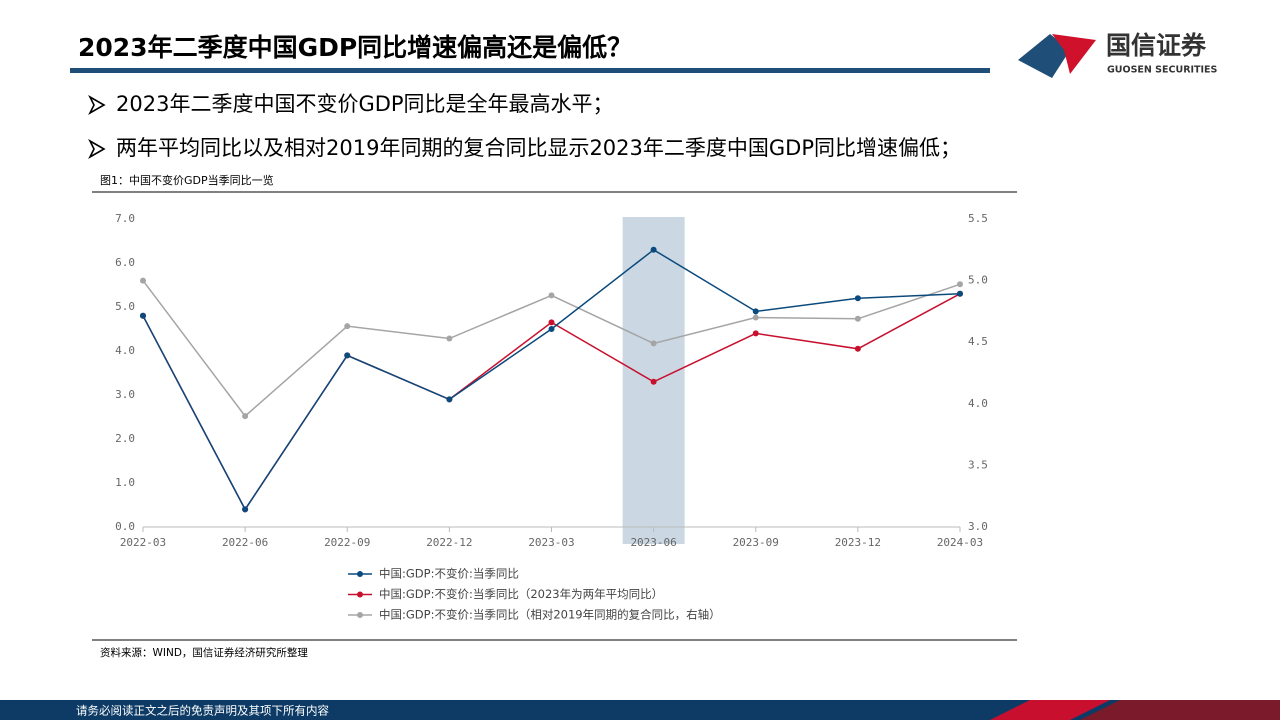 This screenshot has width=1280, height=720. Describe the element at coordinates (978, 403) in the screenshot. I see `y2-tick-label: 4.0` at that location.